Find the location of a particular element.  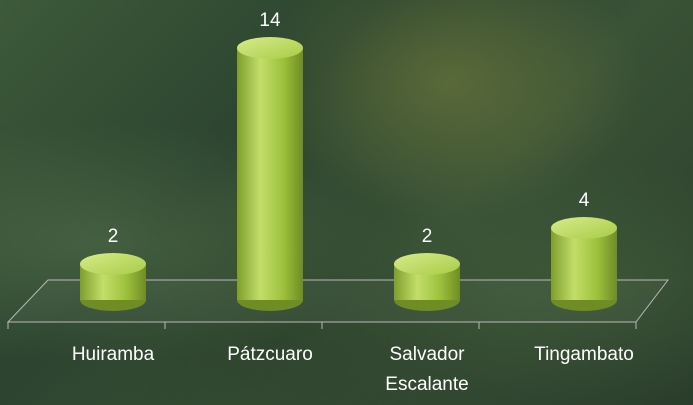

x-tick-label: Salvador Escalante is located at coordinates (427, 369).